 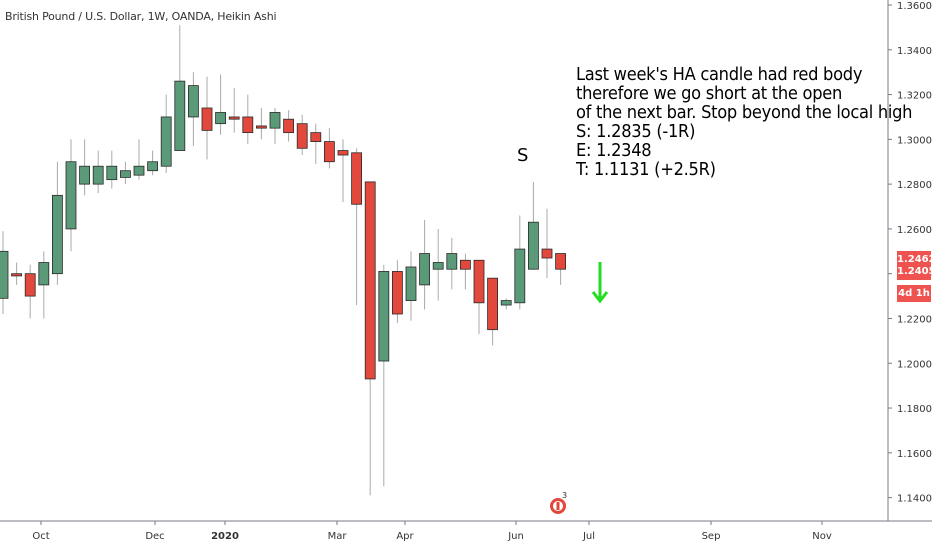 I want to click on x-axis-ticks: Oct Dec 2020 Mar Apr Jun Jul Sep Nov, so click(x=432, y=531).